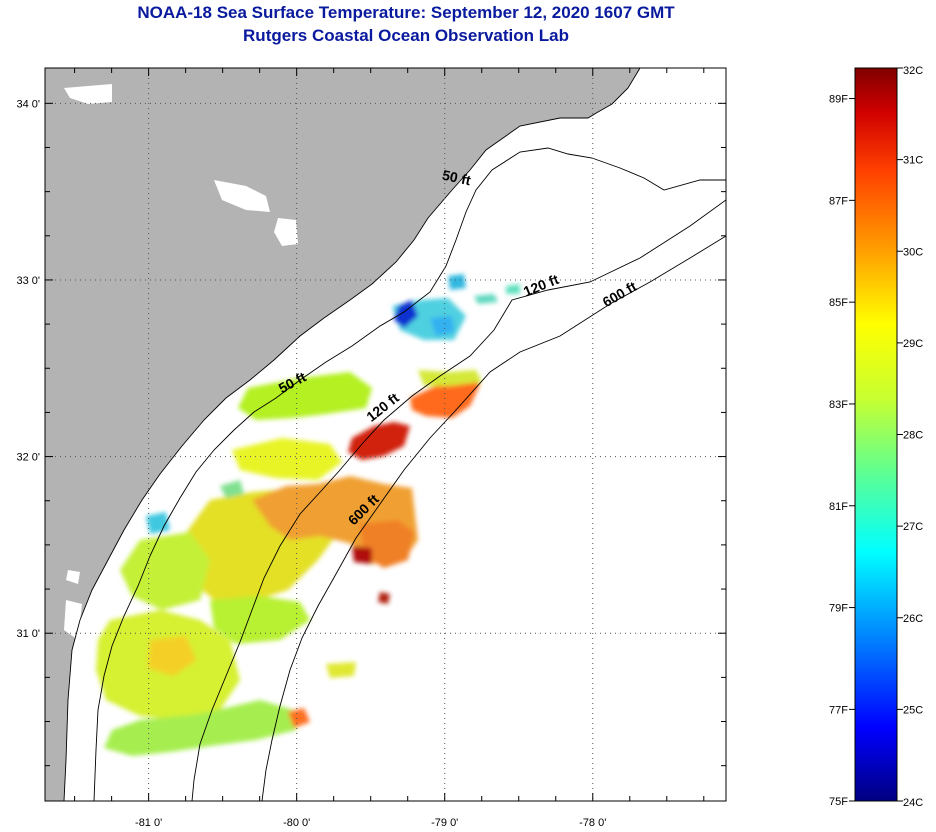 This screenshot has height=832, width=936. Describe the element at coordinates (148, 823) in the screenshot. I see `lon-tick-label: -81 0'` at that location.